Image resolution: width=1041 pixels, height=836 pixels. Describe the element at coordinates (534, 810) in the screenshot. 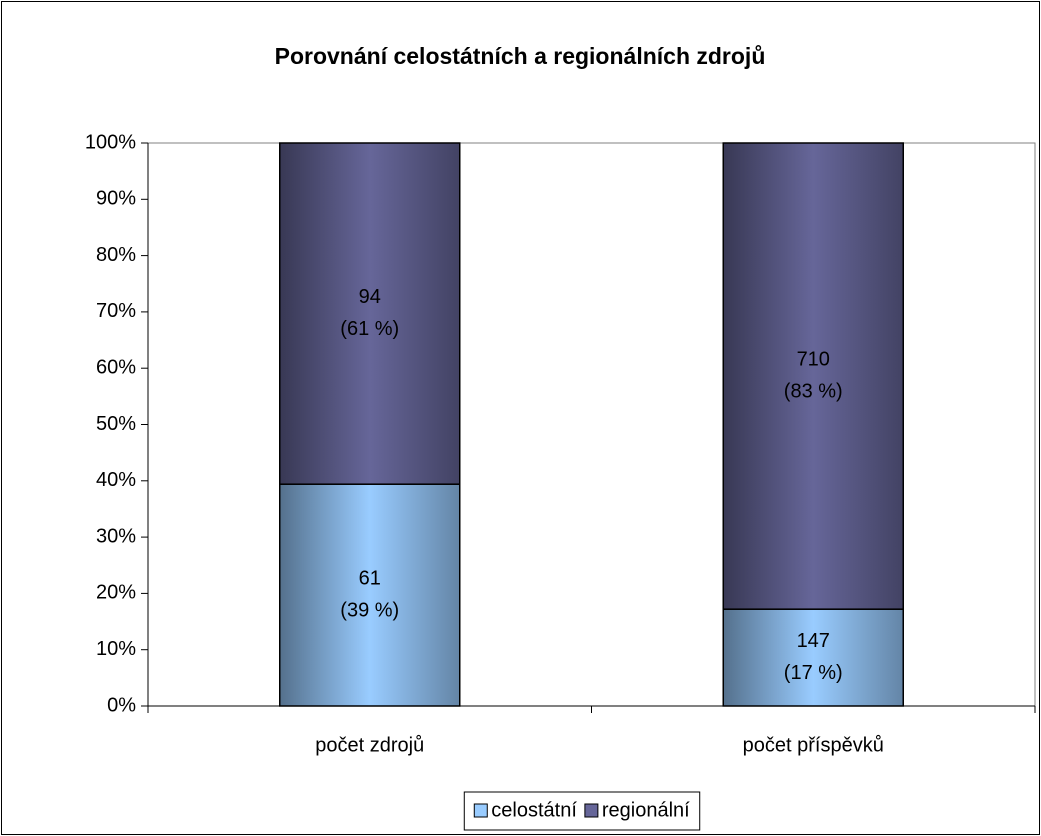

I see `legend-label: celostátní` at that location.